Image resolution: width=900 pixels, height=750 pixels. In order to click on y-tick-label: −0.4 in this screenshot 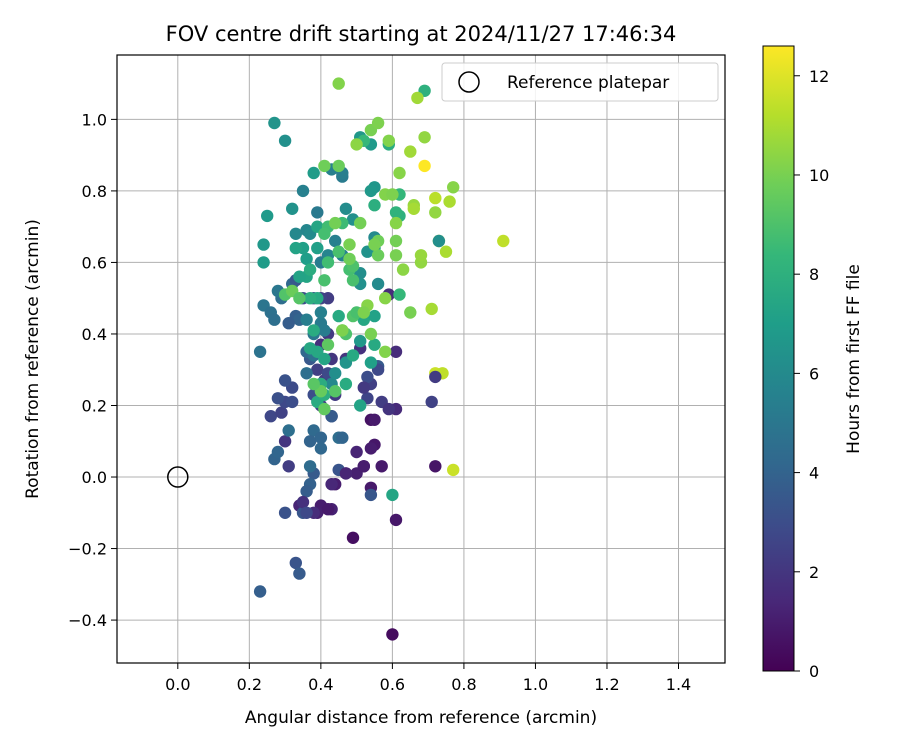, I will do `click(87, 620)`.